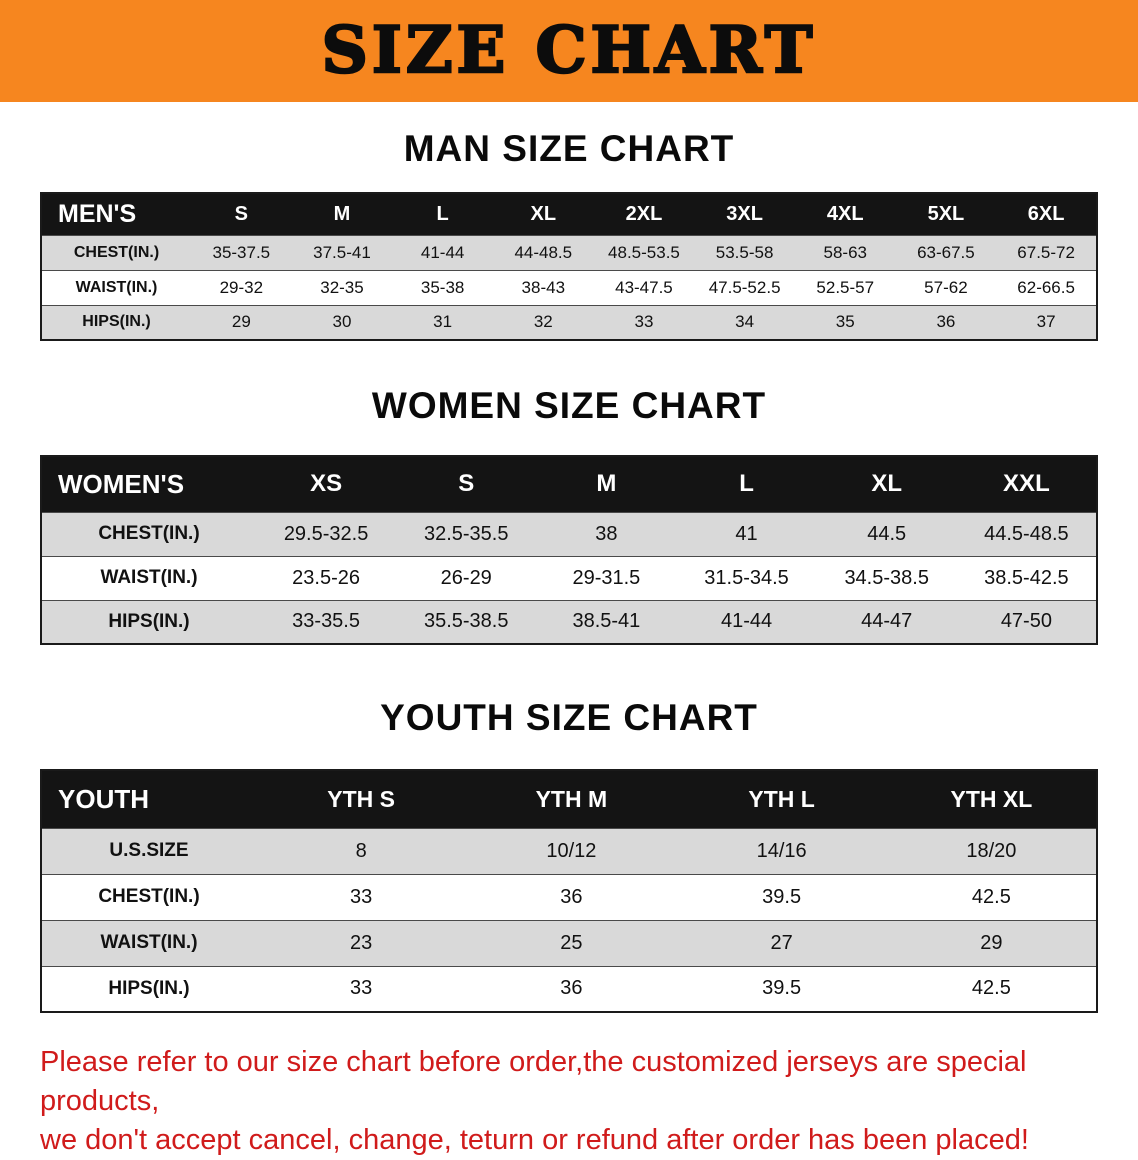 This screenshot has height=1160, width=1138. I want to click on men-header-cell: 4XL, so click(845, 214).